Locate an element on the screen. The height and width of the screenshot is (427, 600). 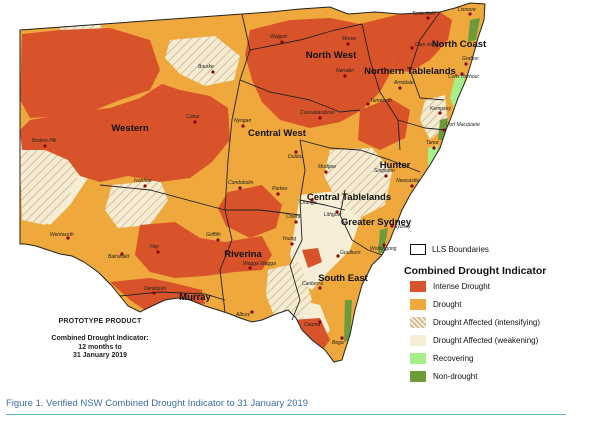
legend-item-intense-drought: Intense Drought is located at coordinates (475, 286).